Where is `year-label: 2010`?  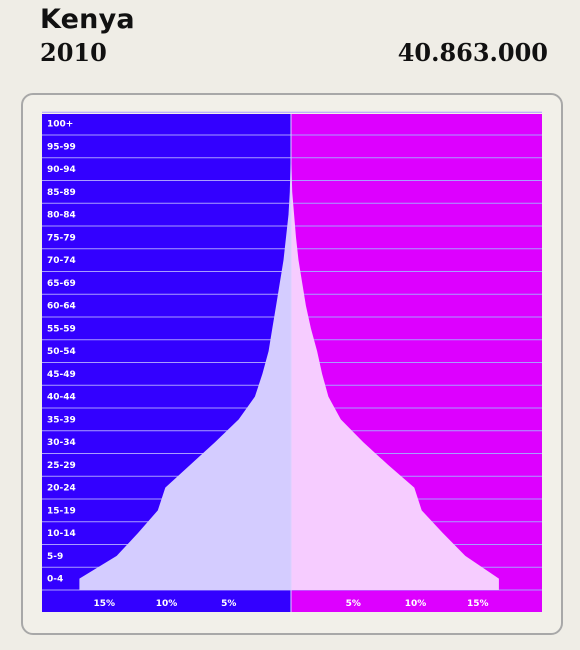
year-label: 2010 is located at coordinates (73, 52).